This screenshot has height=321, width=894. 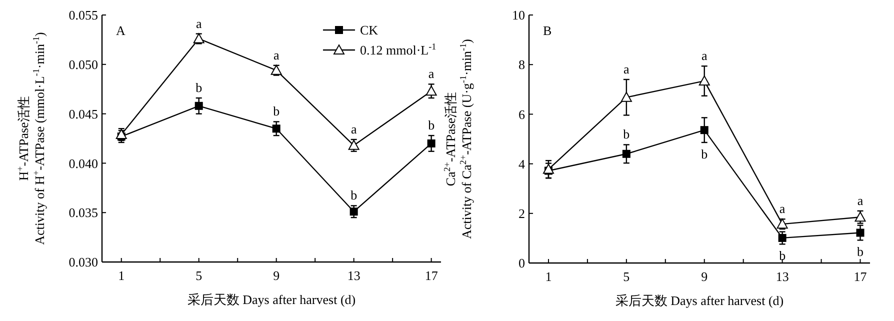 I want to click on y-tick-label: 0.055, so click(x=83, y=15).